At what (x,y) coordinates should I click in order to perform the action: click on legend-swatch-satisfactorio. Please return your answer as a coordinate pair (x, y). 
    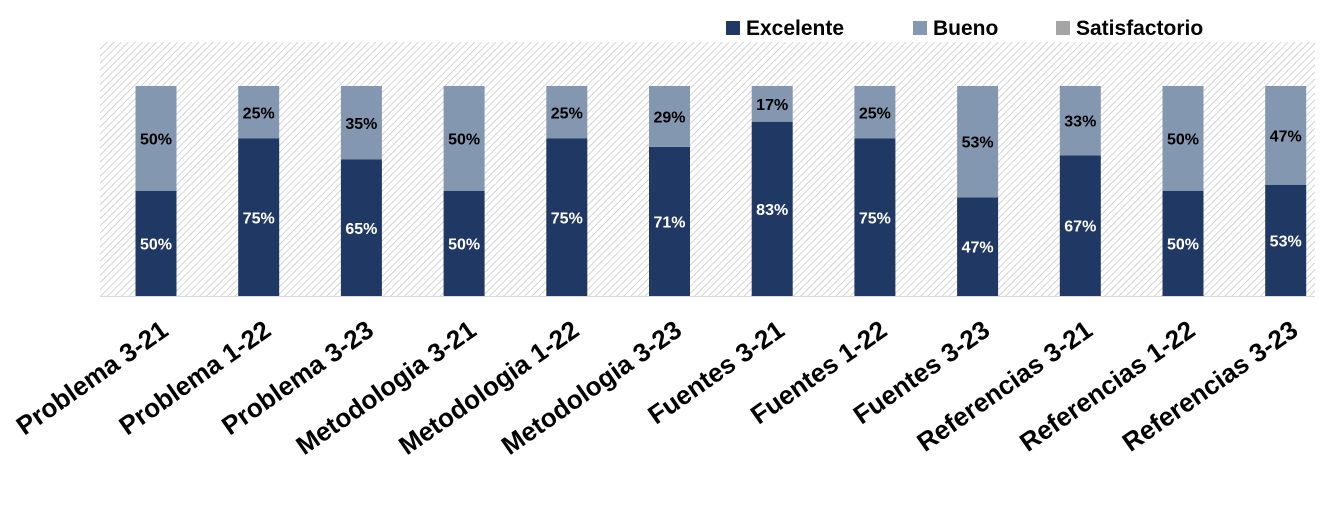
    Looking at the image, I should click on (1063, 28).